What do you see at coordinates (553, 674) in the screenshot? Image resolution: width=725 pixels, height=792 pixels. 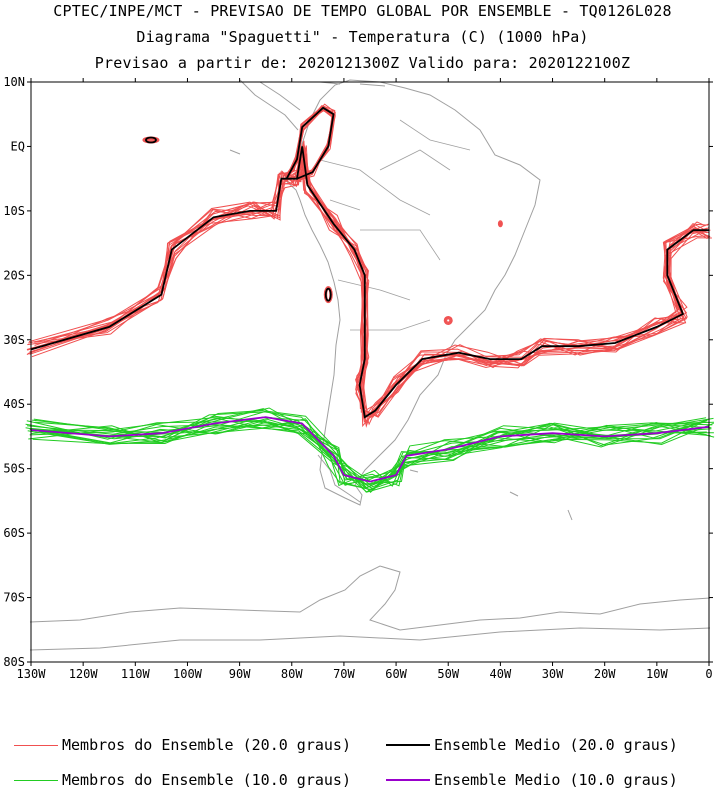 I see `lon-label: 30W` at bounding box center [553, 674].